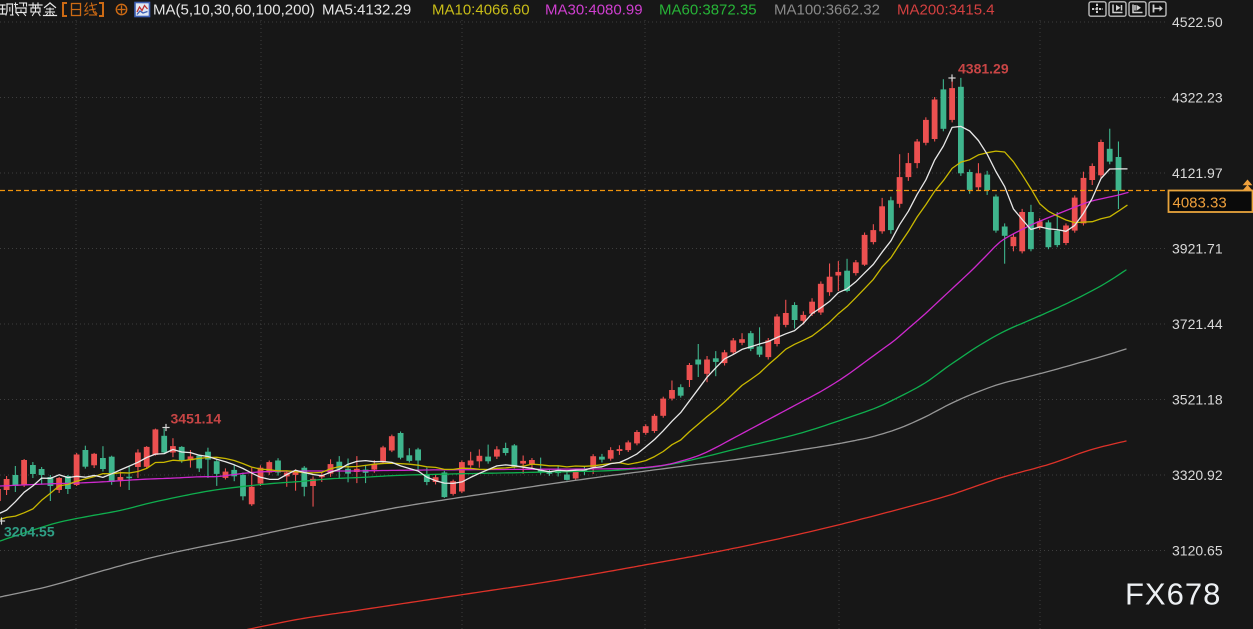 The width and height of the screenshot is (1253, 629). What do you see at coordinates (1197, 249) in the screenshot?
I see `svg-text: 3921.71` at bounding box center [1197, 249].